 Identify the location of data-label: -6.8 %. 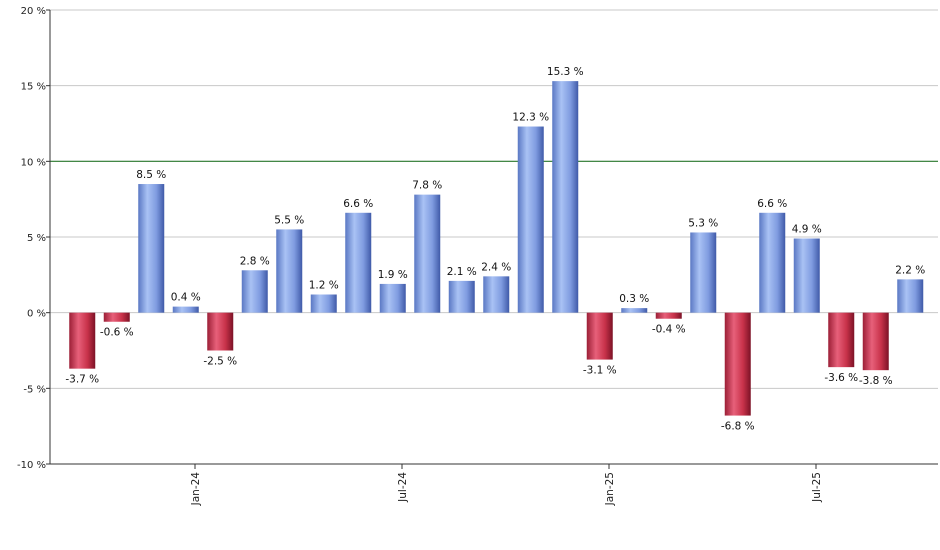
(738, 427).